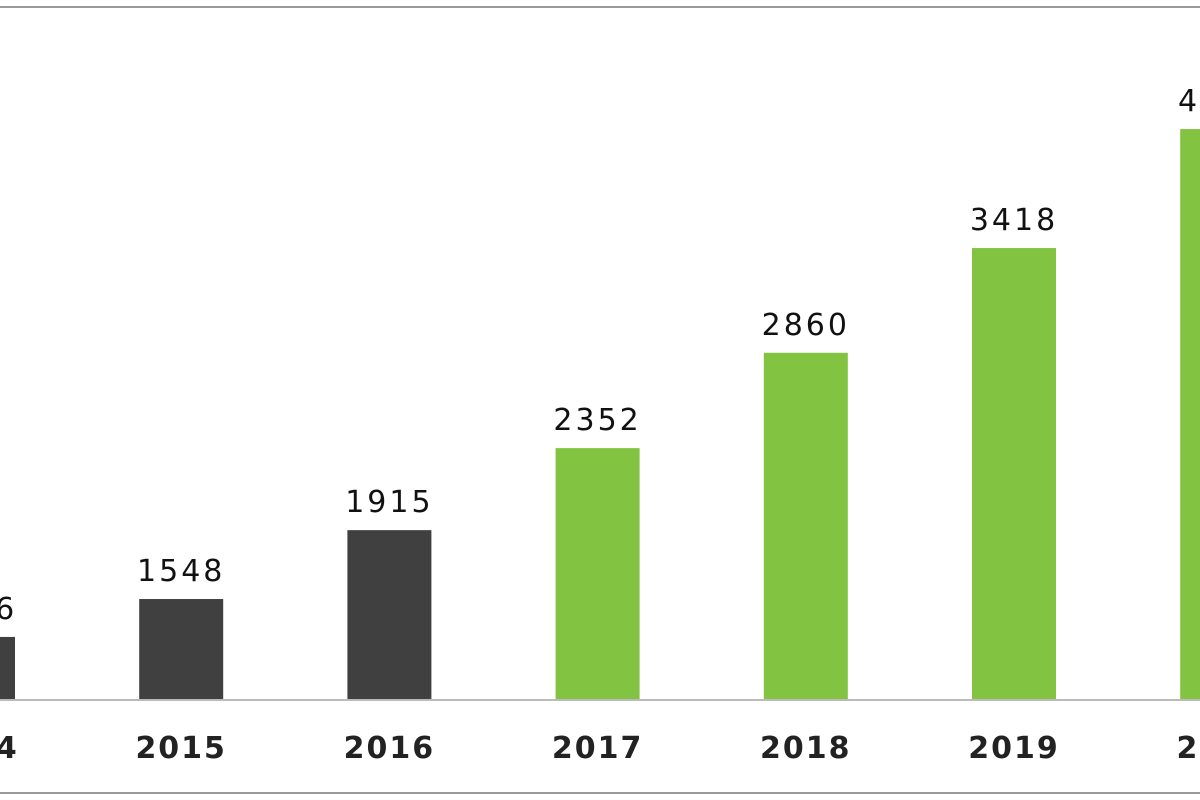 The image size is (1200, 800). What do you see at coordinates (1188, 748) in the screenshot?
I see `x-tick-label: 2020` at bounding box center [1188, 748].